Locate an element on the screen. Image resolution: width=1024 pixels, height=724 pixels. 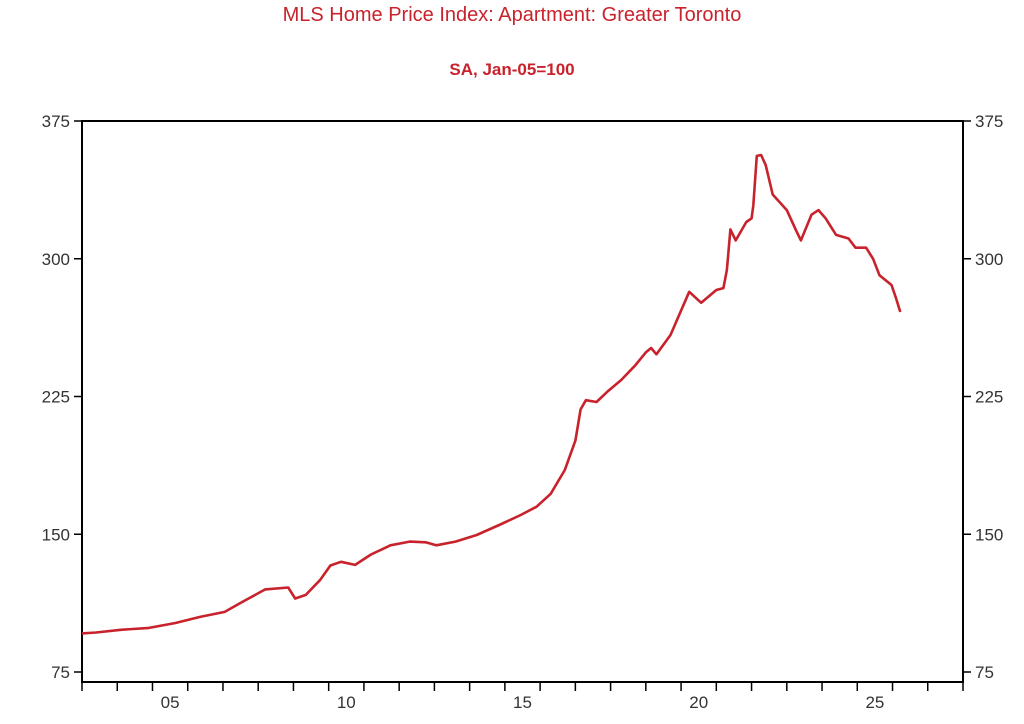
y-tick-label-left: 150 is located at coordinates (56, 534).